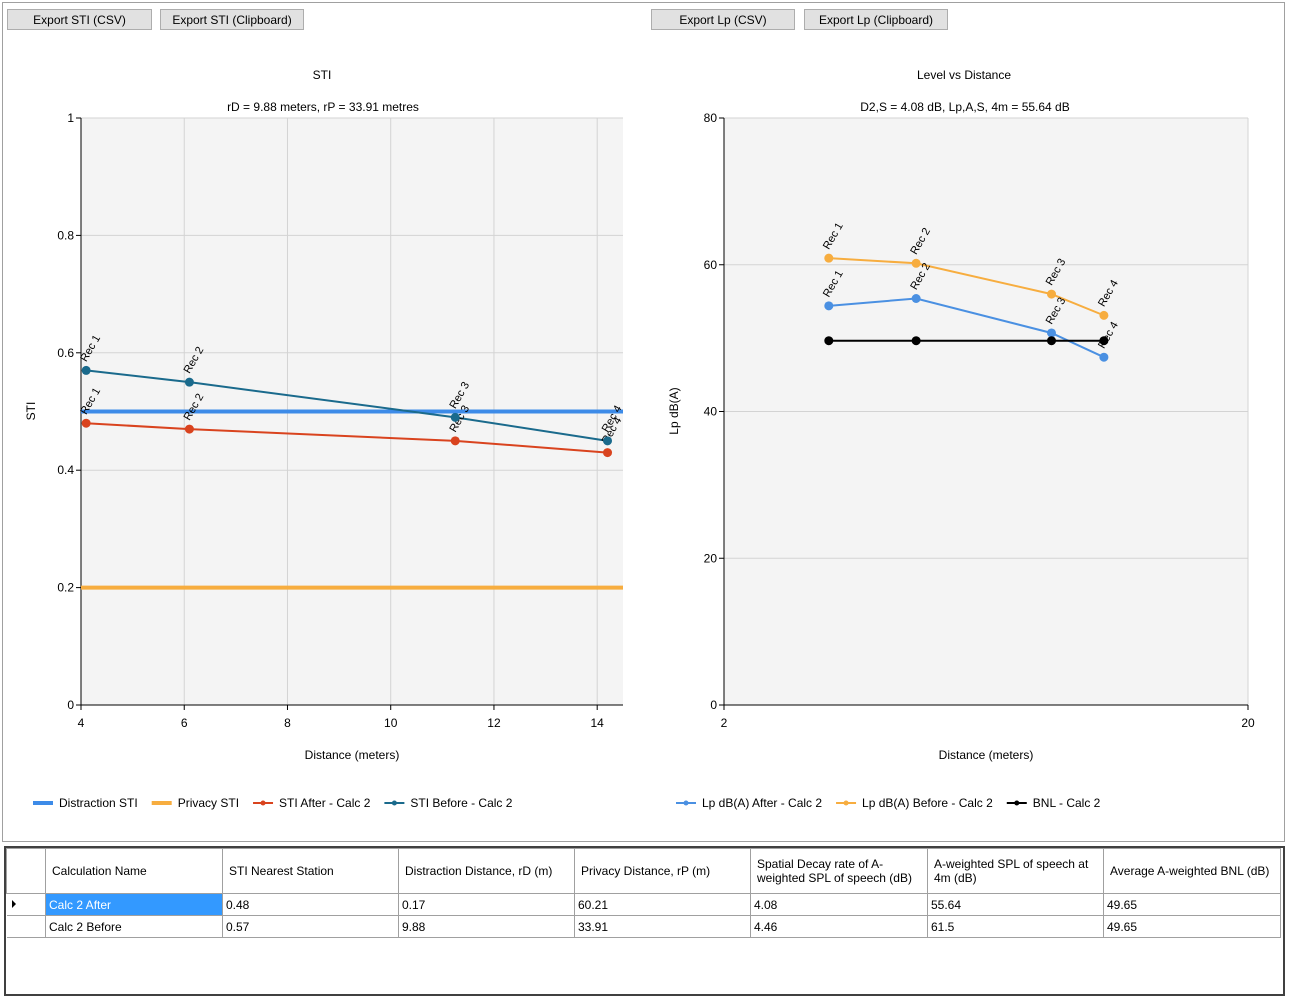  Describe the element at coordinates (391, 723) in the screenshot. I see `x-tick-label: 10` at that location.